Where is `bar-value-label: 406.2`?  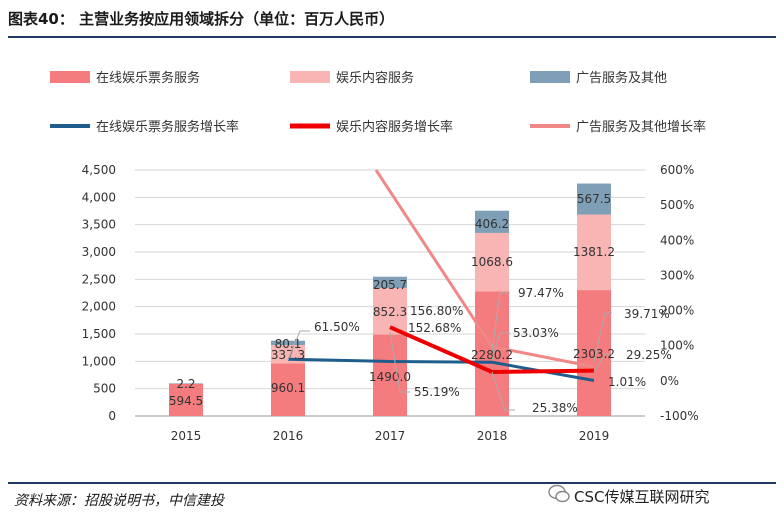
bar-value-label: 406.2 is located at coordinates (492, 224).